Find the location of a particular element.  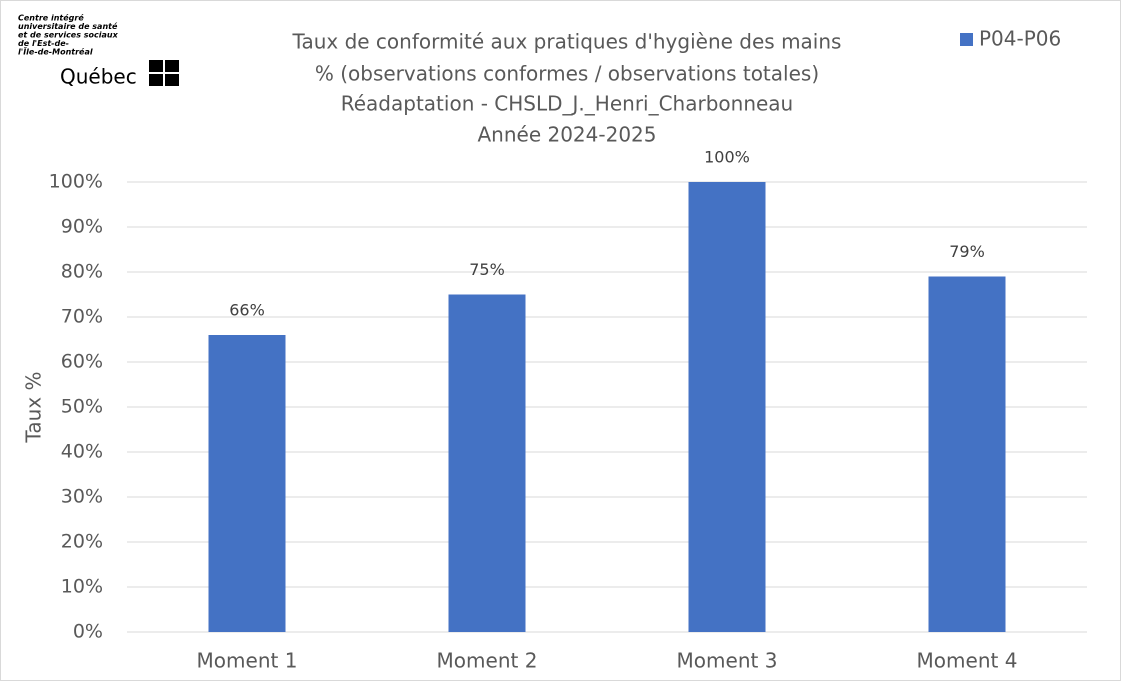

y-tick-label: 20% is located at coordinates (82, 542).